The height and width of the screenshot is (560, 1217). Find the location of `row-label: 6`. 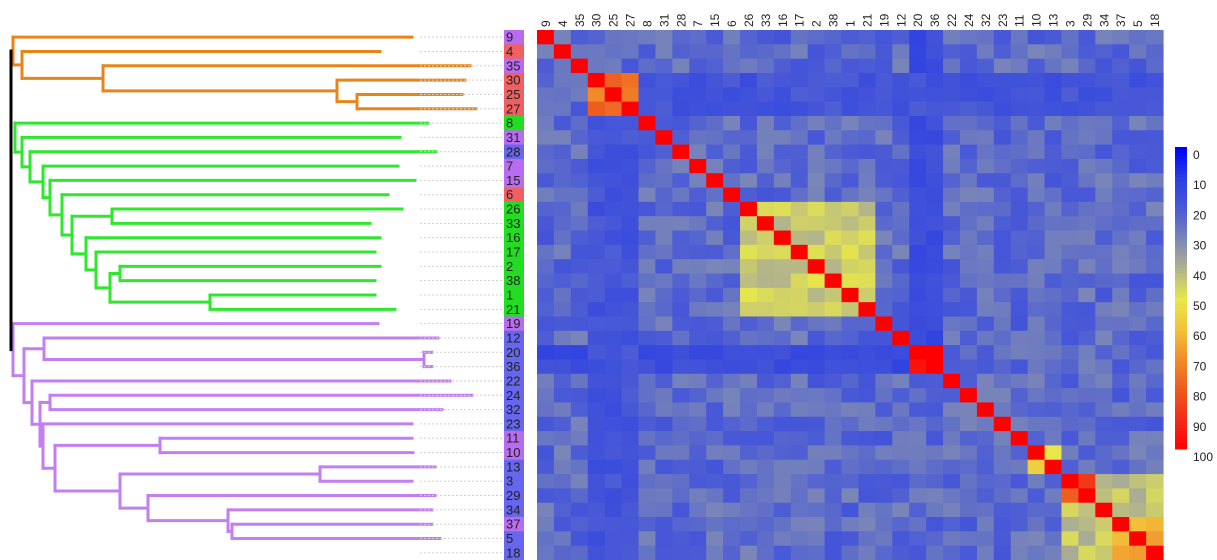

row-label: 6 is located at coordinates (509, 194).